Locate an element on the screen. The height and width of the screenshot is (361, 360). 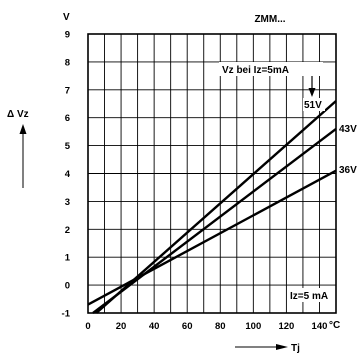
y-tick-label: 4 is located at coordinates (68, 174).